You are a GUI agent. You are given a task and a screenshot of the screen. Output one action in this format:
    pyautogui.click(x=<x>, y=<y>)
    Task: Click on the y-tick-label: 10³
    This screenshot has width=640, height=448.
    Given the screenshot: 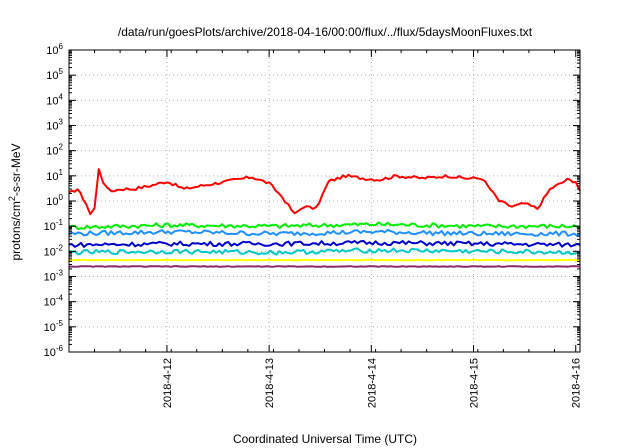 What is the action you would take?
    pyautogui.click(x=54, y=125)
    